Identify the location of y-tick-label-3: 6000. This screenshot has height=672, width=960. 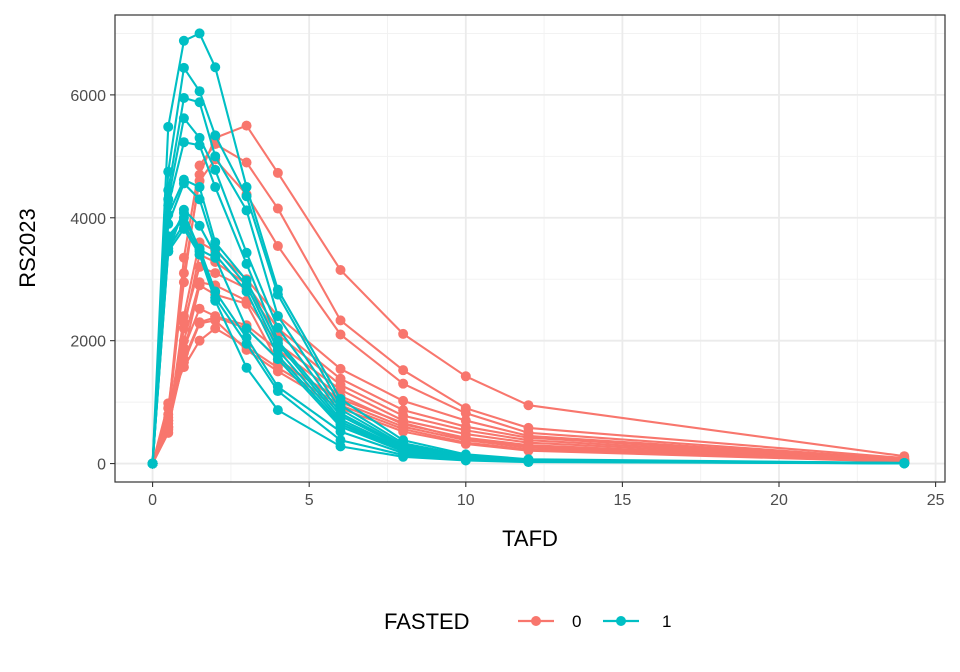
(88, 96).